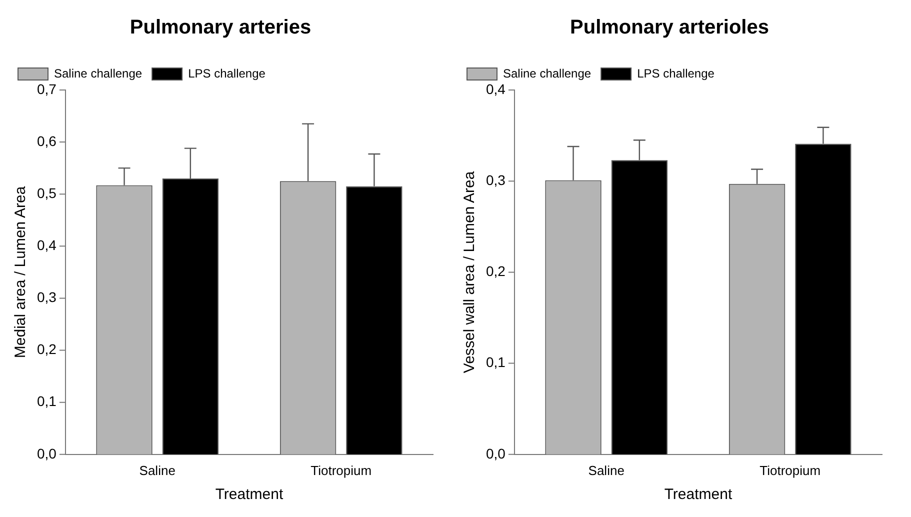 This screenshot has height=517, width=911. I want to click on y-tick-label: 0,6, so click(46, 140).